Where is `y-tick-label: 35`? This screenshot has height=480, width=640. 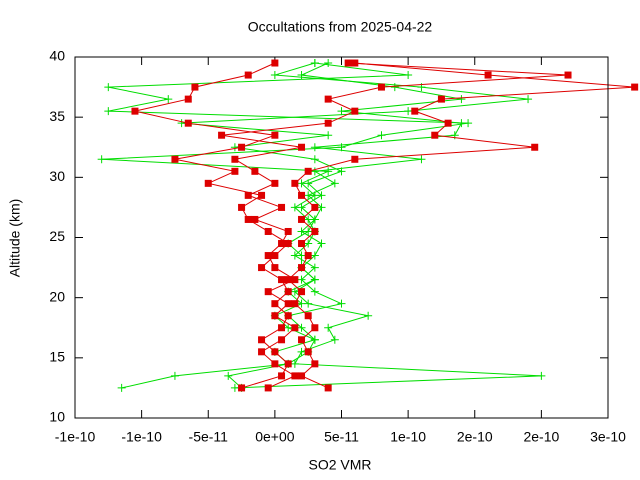
y-tick-label: 35 is located at coordinates (57, 116).